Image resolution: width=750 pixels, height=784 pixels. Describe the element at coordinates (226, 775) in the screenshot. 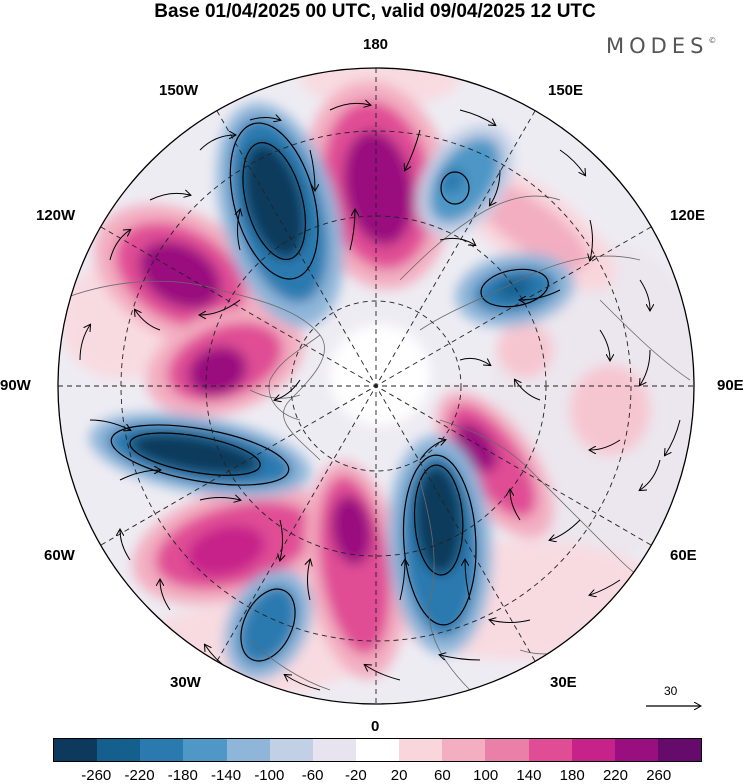

I see `colorbar-tick-label: -140` at that location.